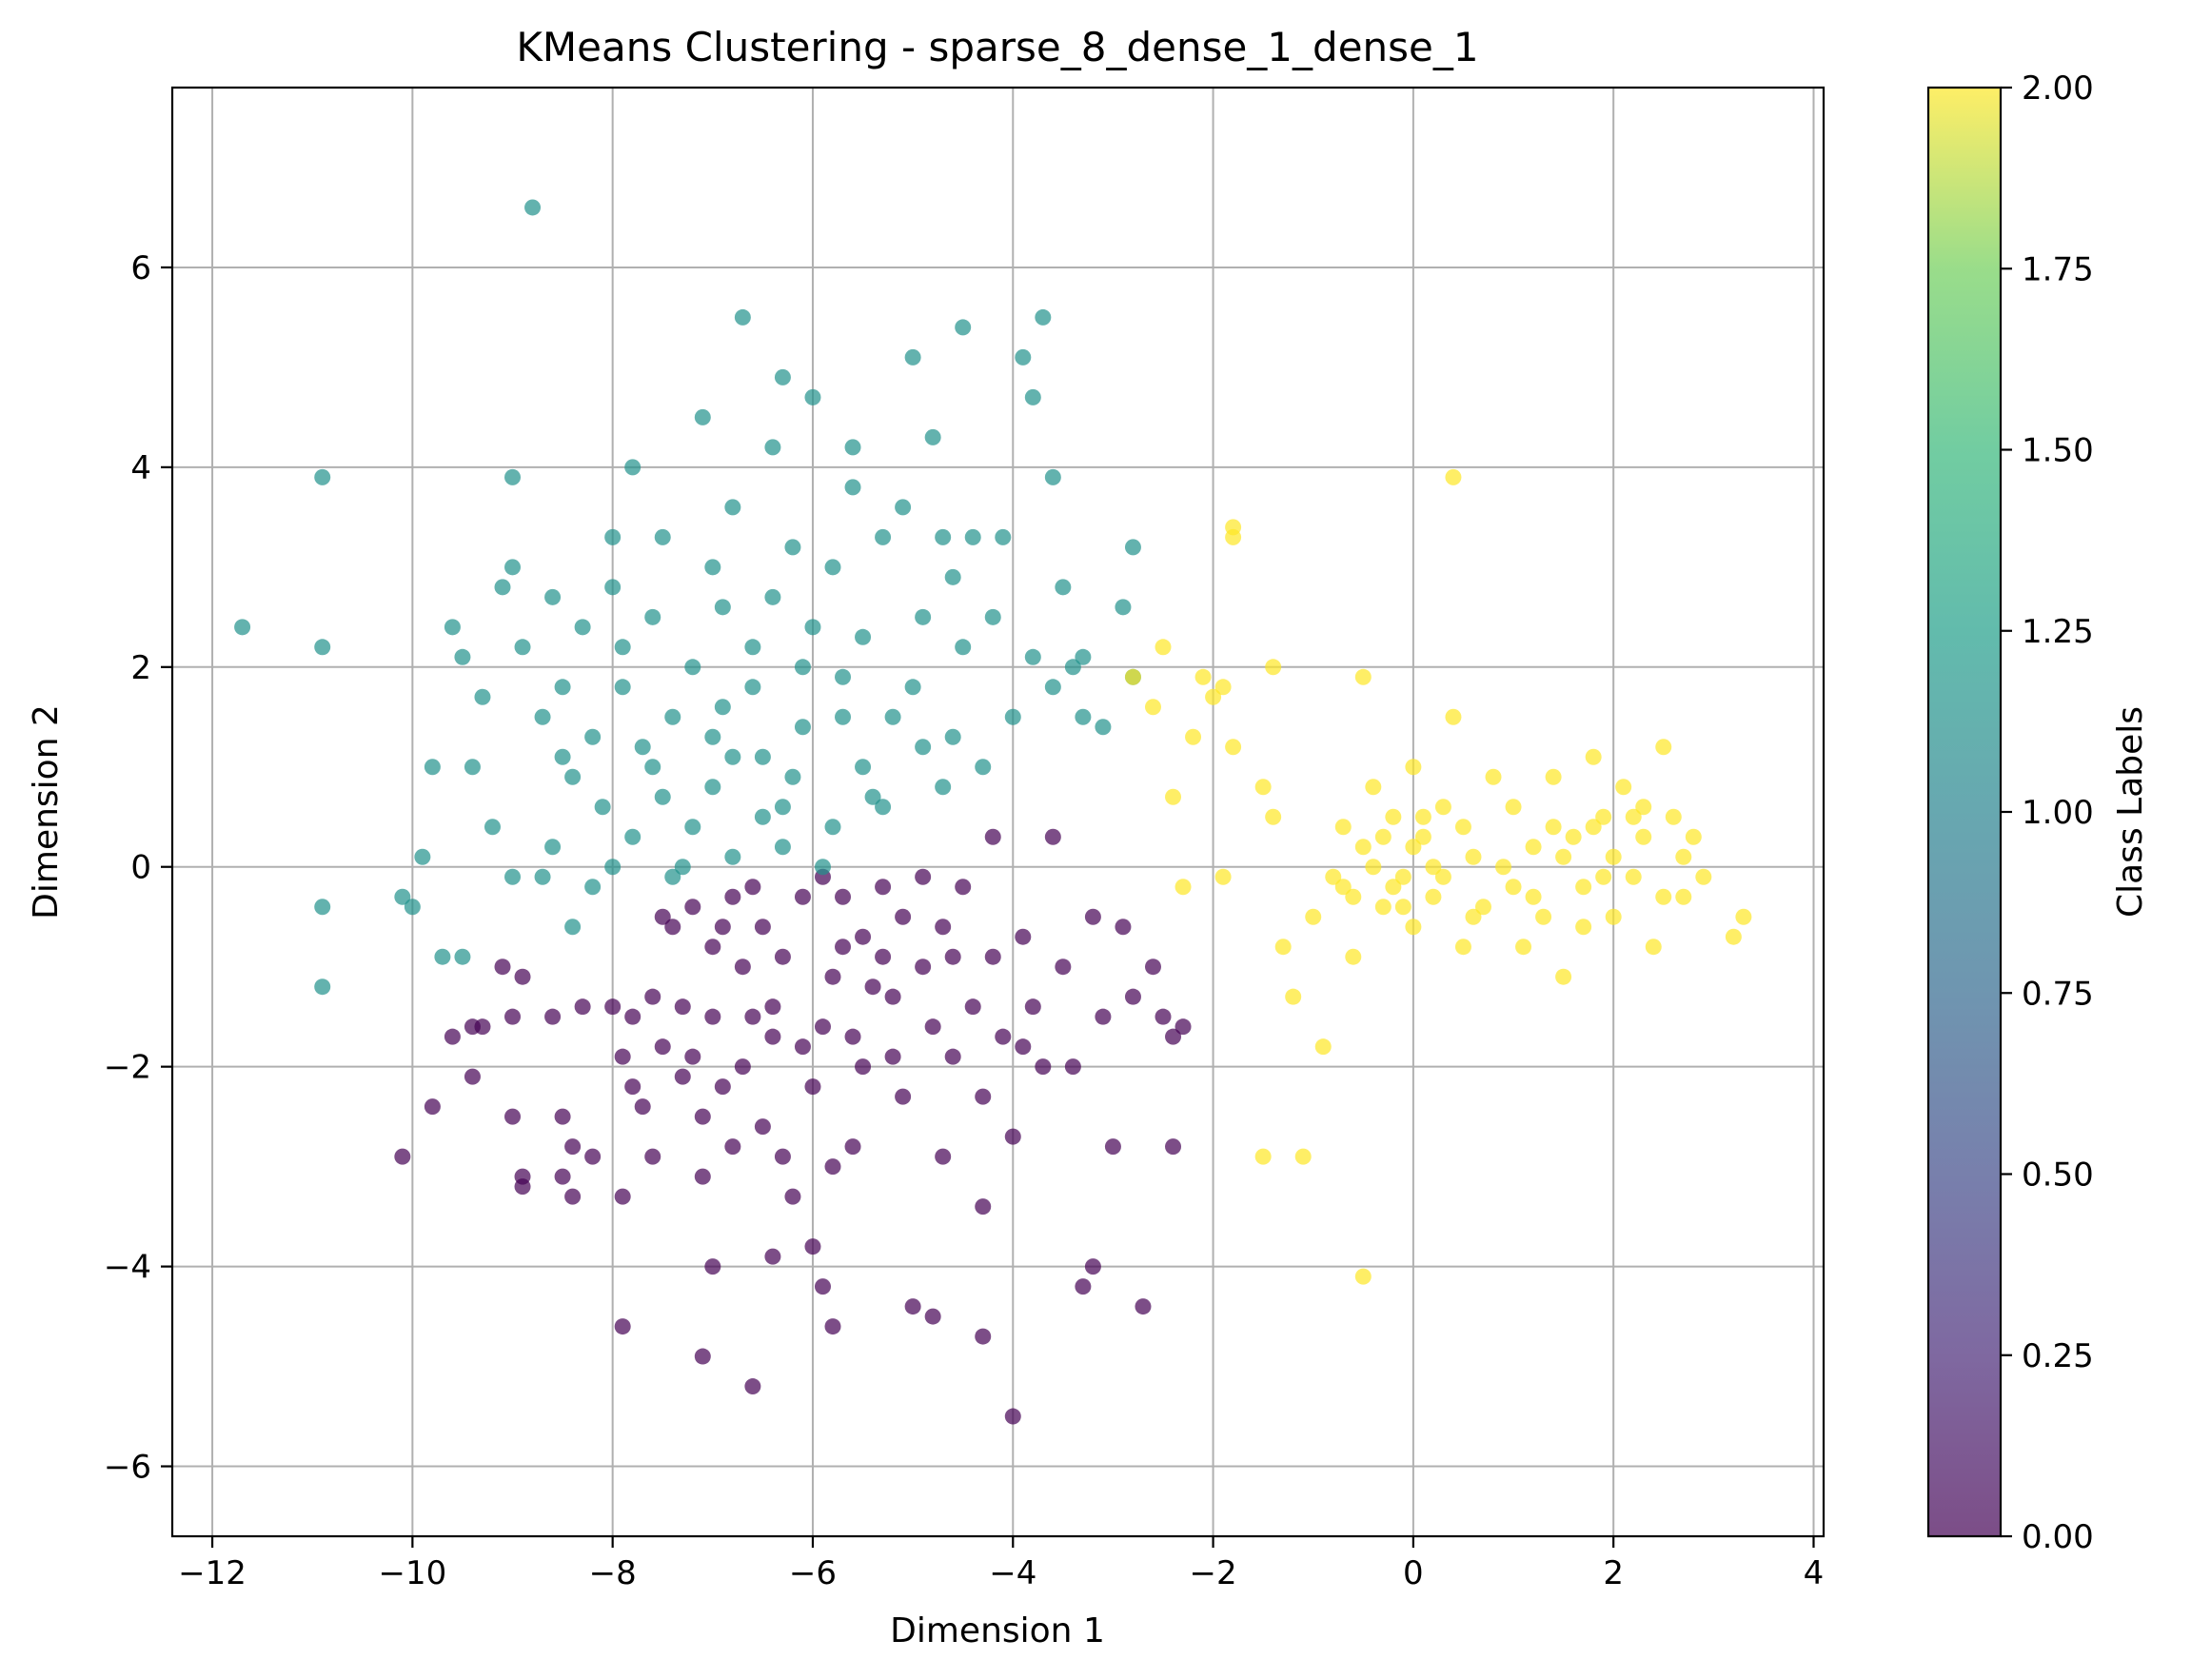 The height and width of the screenshot is (1680, 2191). I want to click on y-axis-label: Dimension 2, so click(46, 812).